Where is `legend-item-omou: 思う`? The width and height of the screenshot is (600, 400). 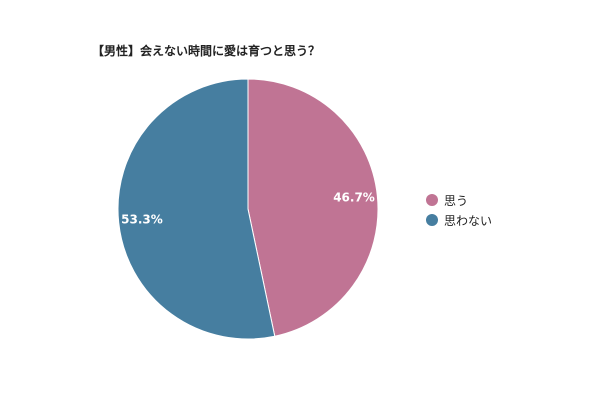 legend-item-omou: 思う is located at coordinates (459, 200).